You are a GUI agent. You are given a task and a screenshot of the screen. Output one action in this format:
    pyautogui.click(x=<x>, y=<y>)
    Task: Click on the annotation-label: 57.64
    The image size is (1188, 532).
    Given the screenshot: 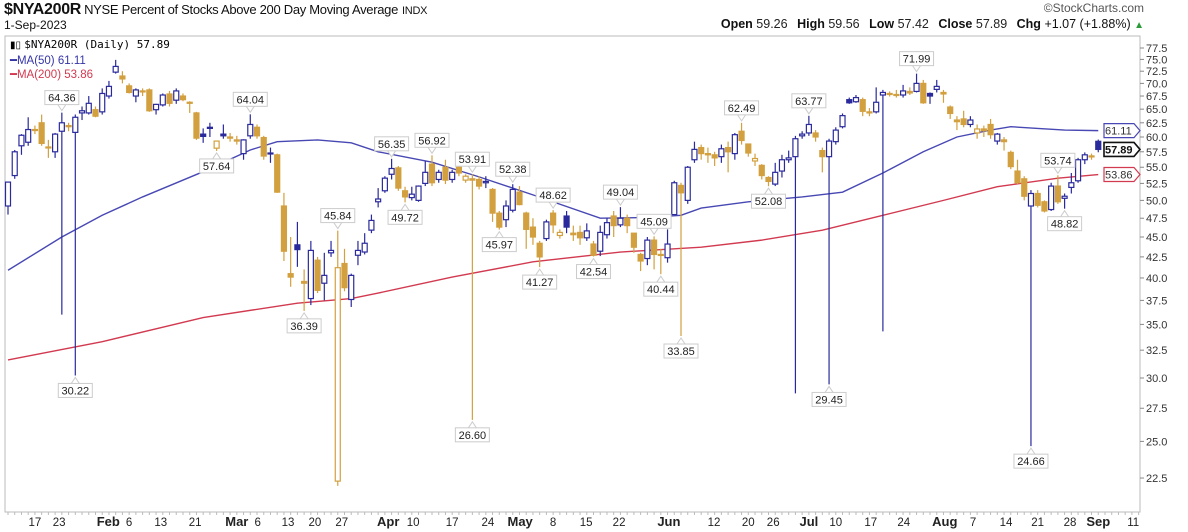 What is the action you would take?
    pyautogui.click(x=217, y=167)
    